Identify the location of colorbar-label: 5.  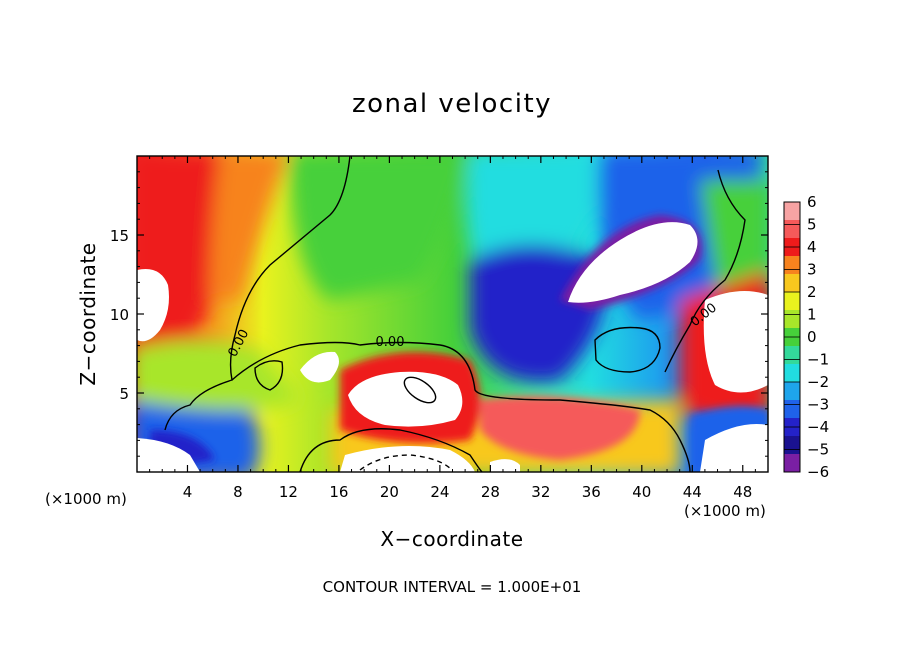
(812, 225).